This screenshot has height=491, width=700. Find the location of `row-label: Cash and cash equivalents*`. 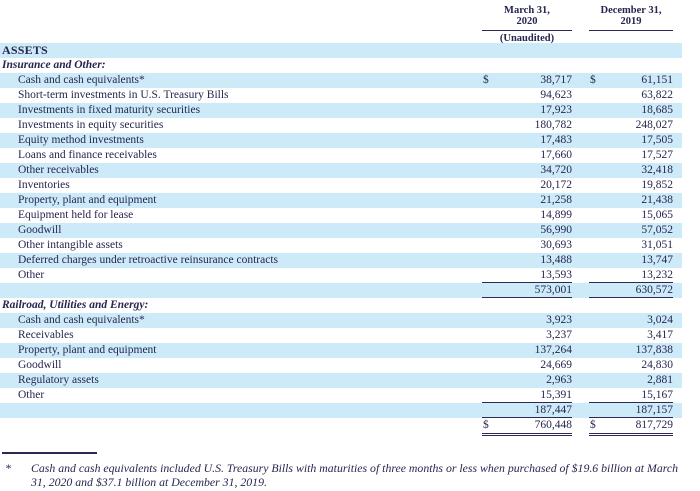

row-label: Cash and cash equivalents* is located at coordinates (81, 80).